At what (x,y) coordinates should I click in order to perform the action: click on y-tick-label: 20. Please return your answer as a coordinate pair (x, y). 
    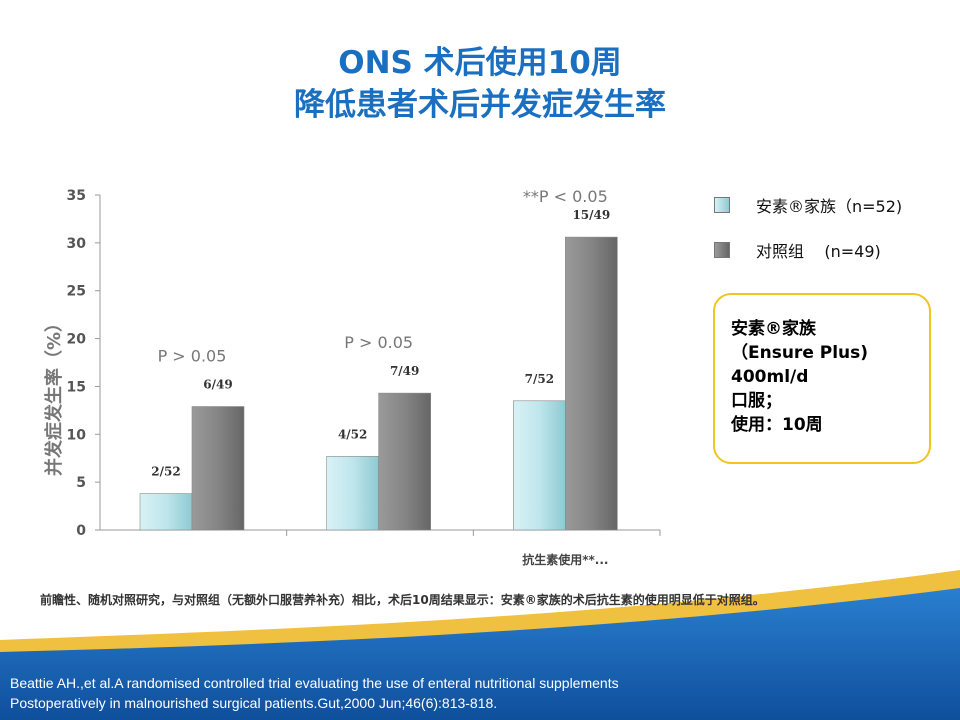
    Looking at the image, I should click on (77, 340).